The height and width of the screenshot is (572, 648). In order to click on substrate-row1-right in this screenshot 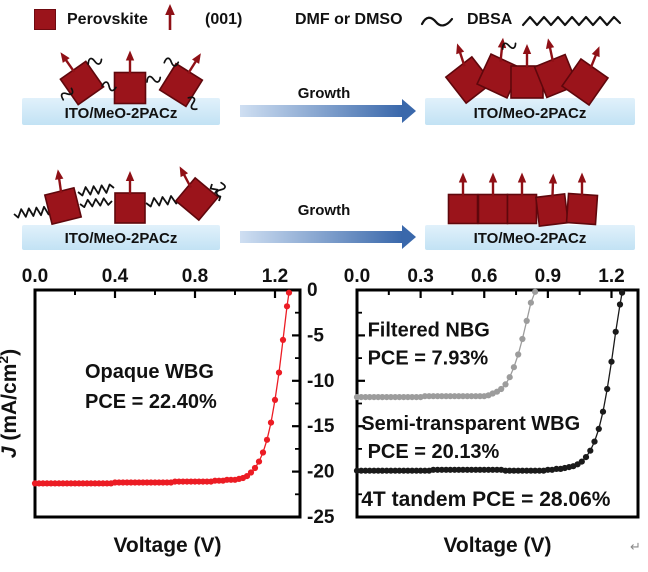, I will do `click(530, 111)`.